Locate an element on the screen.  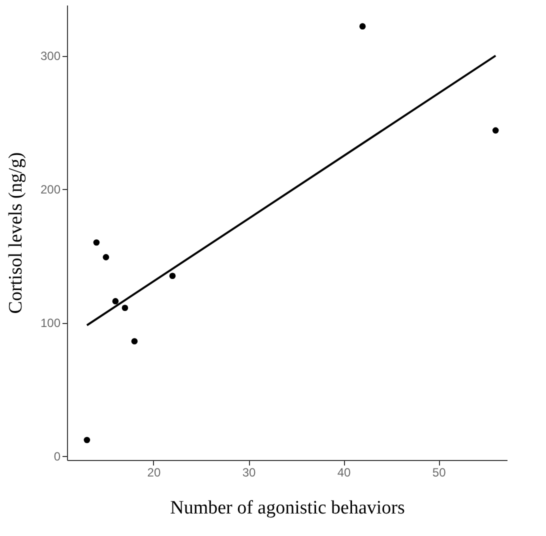
y-tick-label: 300 is located at coordinates (50, 56).